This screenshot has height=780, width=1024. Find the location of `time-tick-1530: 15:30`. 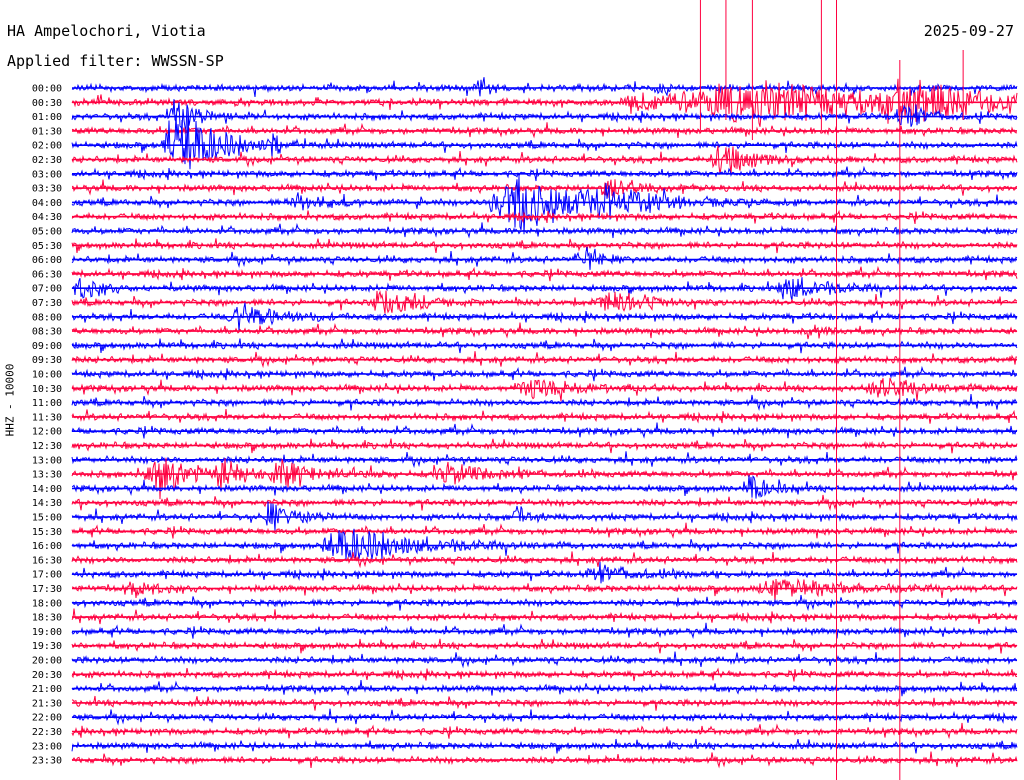

time-tick-1530: 15:30 is located at coordinates (47, 532).